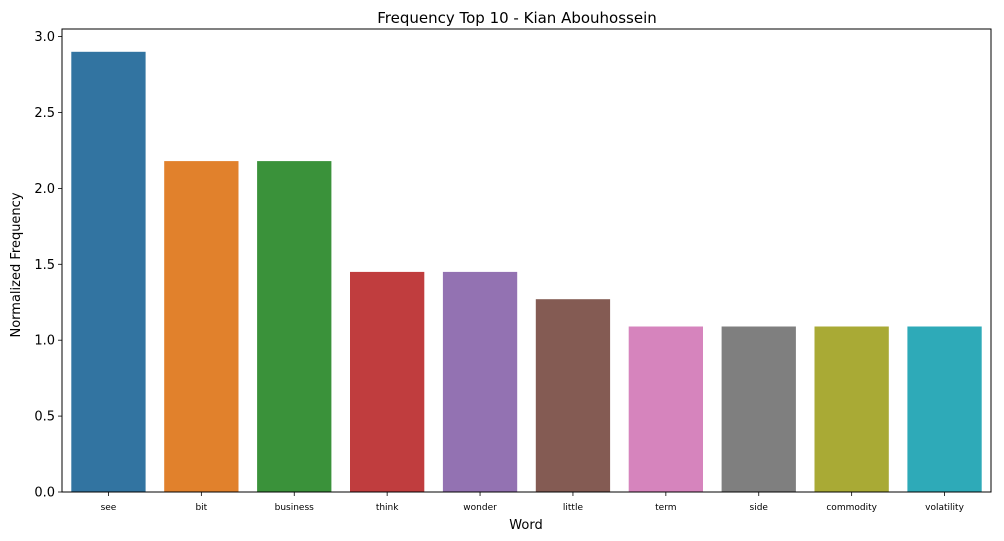  Describe the element at coordinates (44, 417) in the screenshot. I see `y-tick-label: 0.5` at that location.